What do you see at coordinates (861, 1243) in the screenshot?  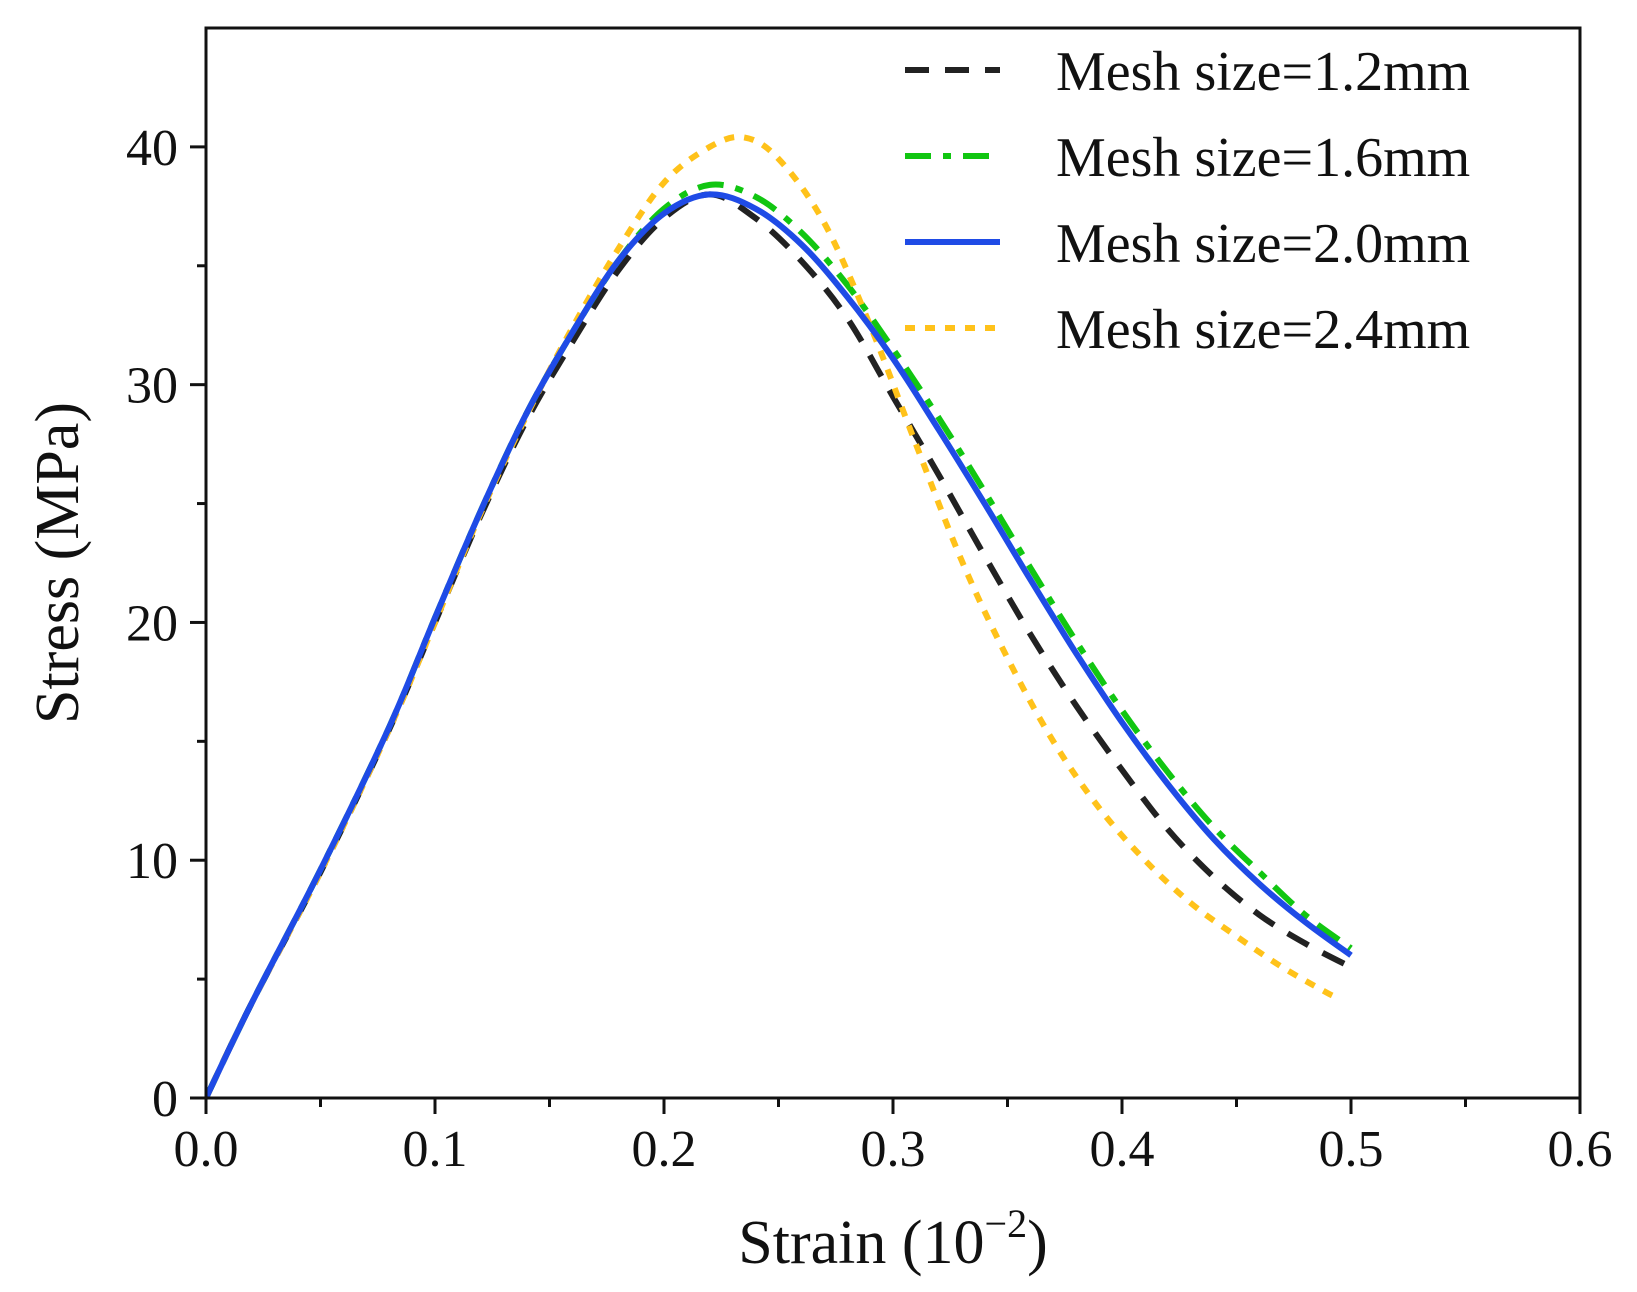 I see `x-axis-title-base: Strain (10` at bounding box center [861, 1243].